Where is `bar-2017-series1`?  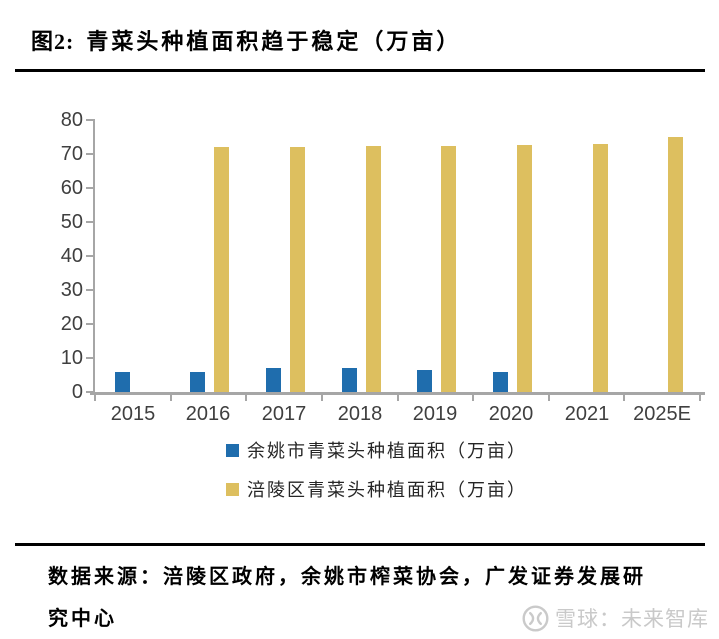 bar-2017-series1 is located at coordinates (297, 269).